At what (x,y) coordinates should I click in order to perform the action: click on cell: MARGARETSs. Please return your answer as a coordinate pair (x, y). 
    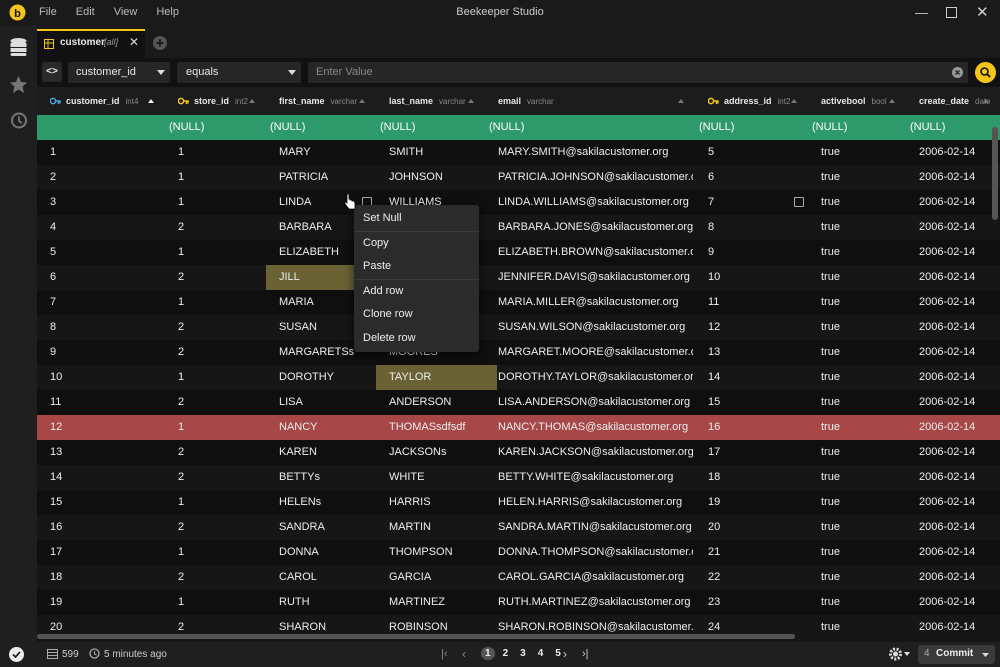
    Looking at the image, I should click on (317, 352).